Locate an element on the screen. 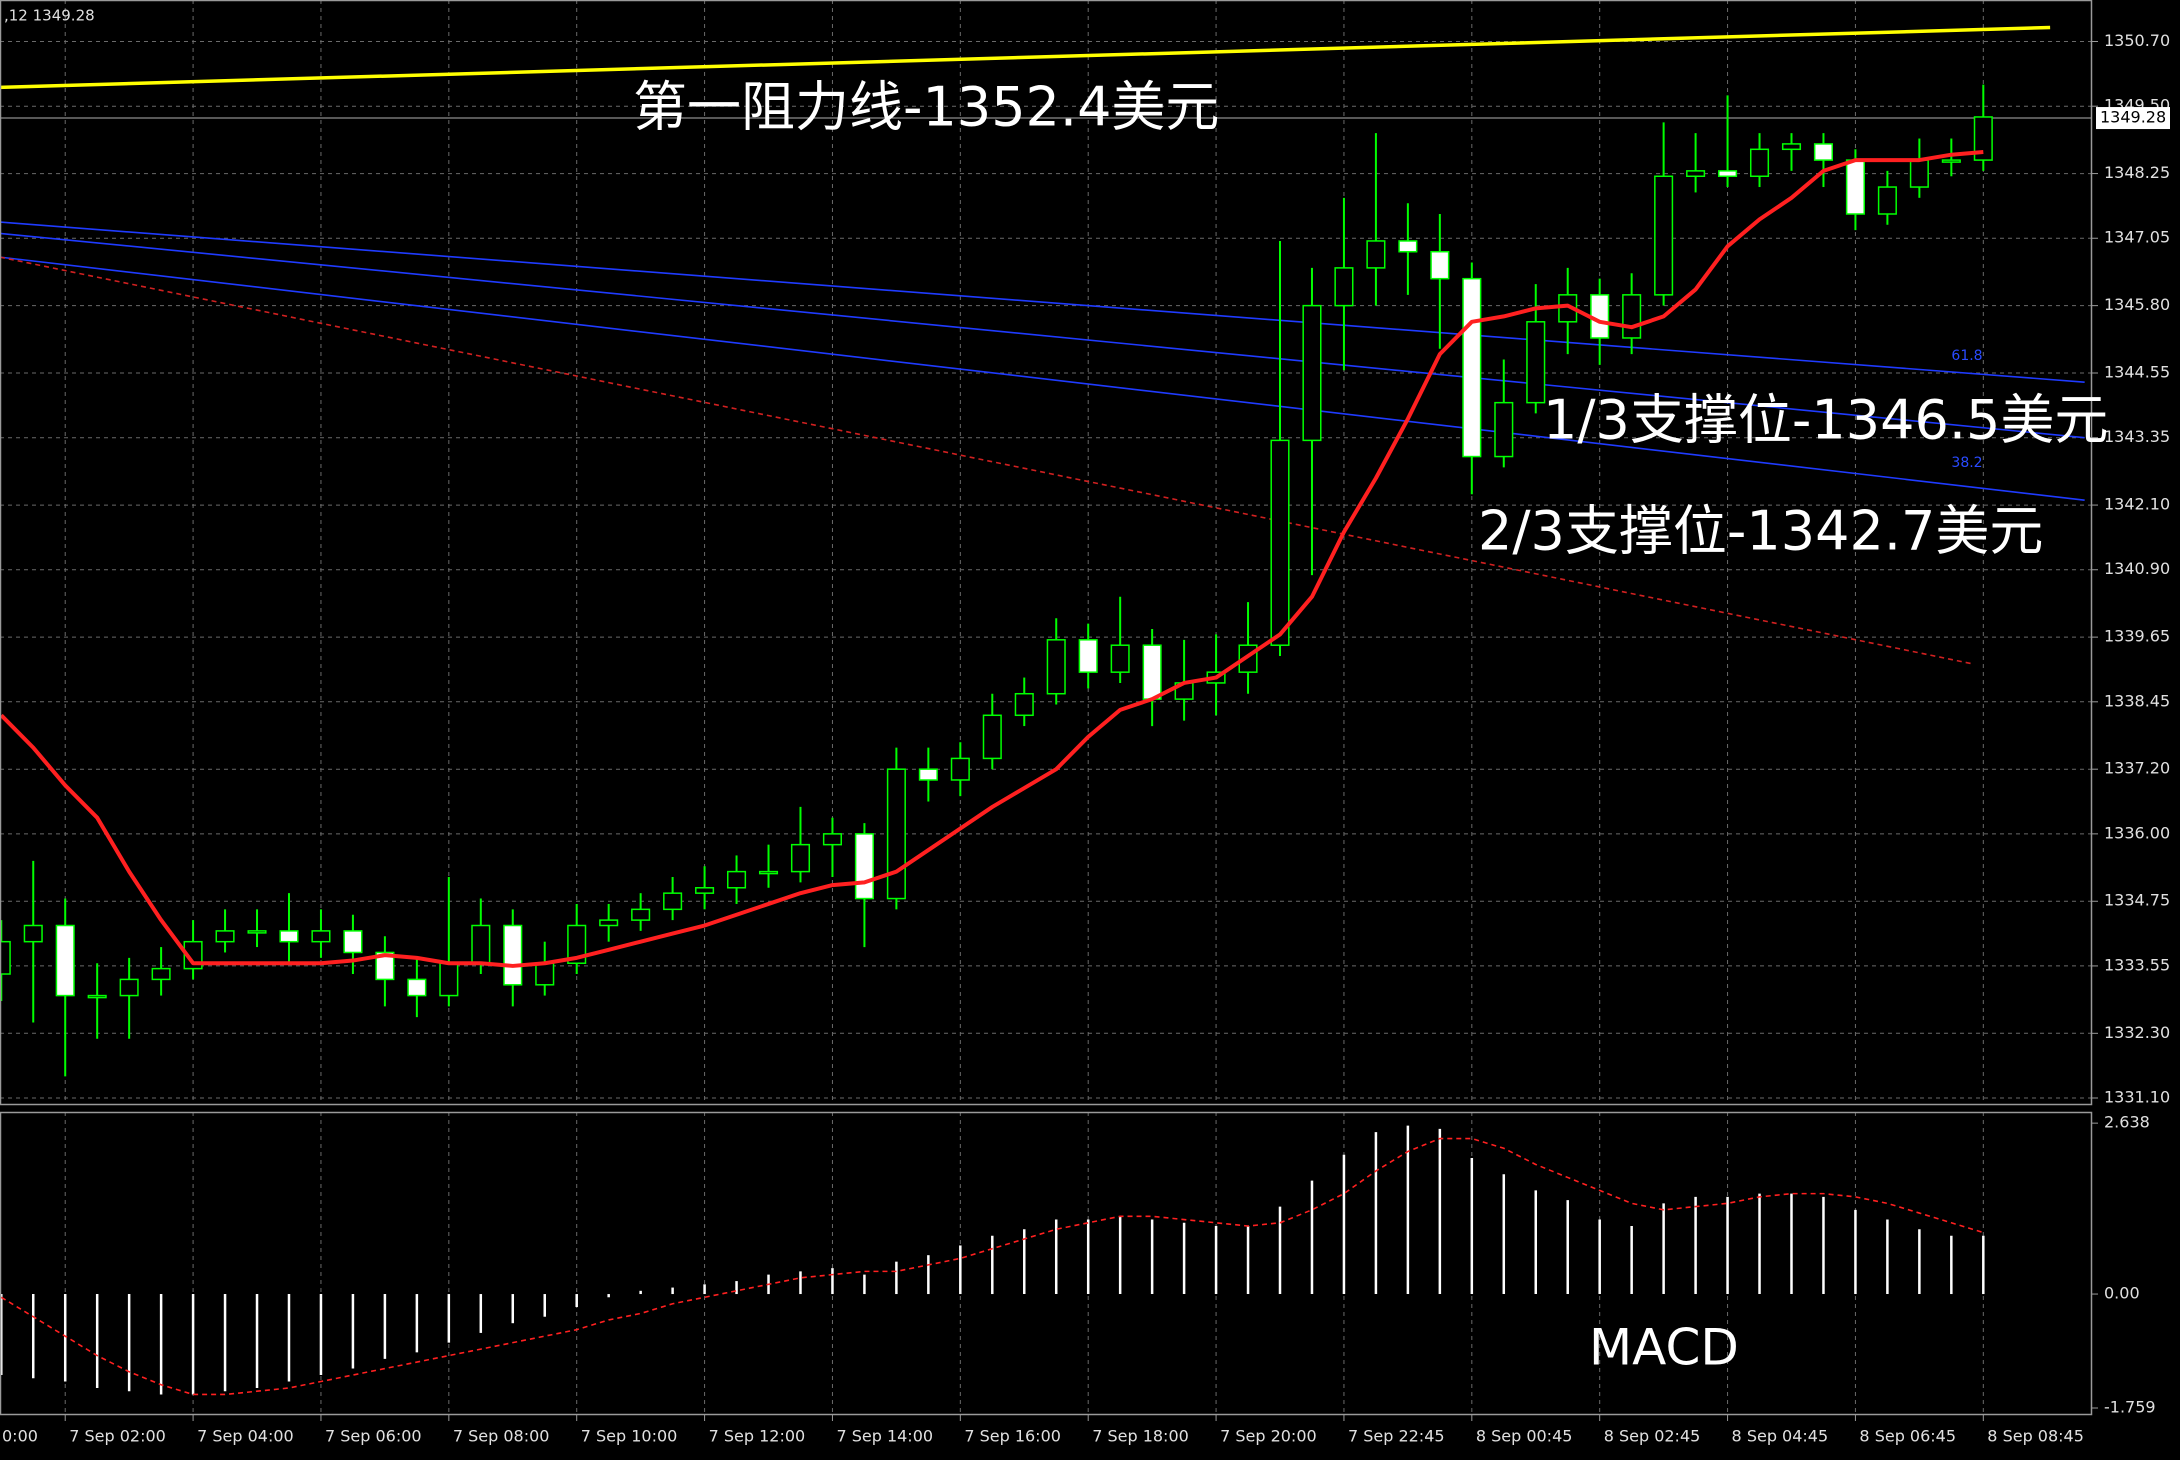 This screenshot has height=1460, width=2180. y-tick-label: 1340.90 is located at coordinates (2137, 568).